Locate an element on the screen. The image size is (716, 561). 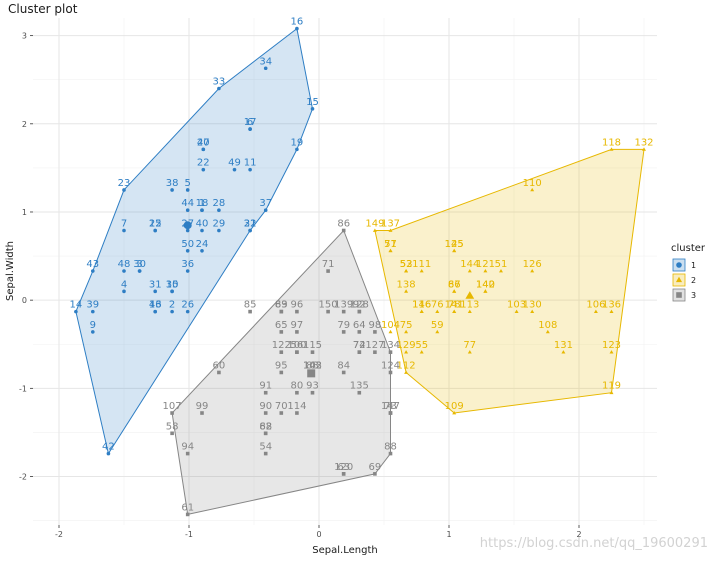
point-label: 59 is located at coordinates (437, 325).